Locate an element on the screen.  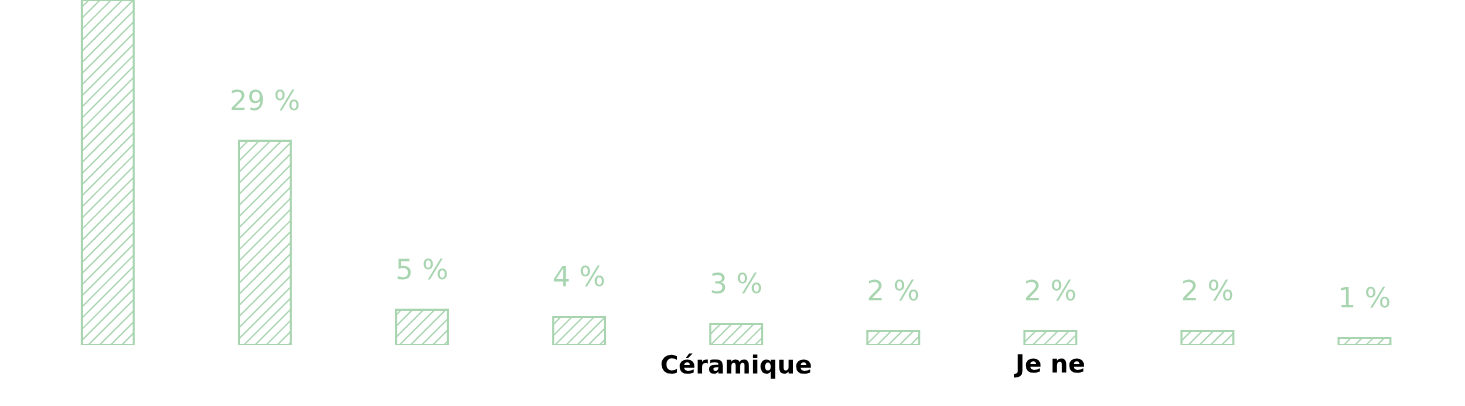
data-label: 5 % is located at coordinates (422, 269).